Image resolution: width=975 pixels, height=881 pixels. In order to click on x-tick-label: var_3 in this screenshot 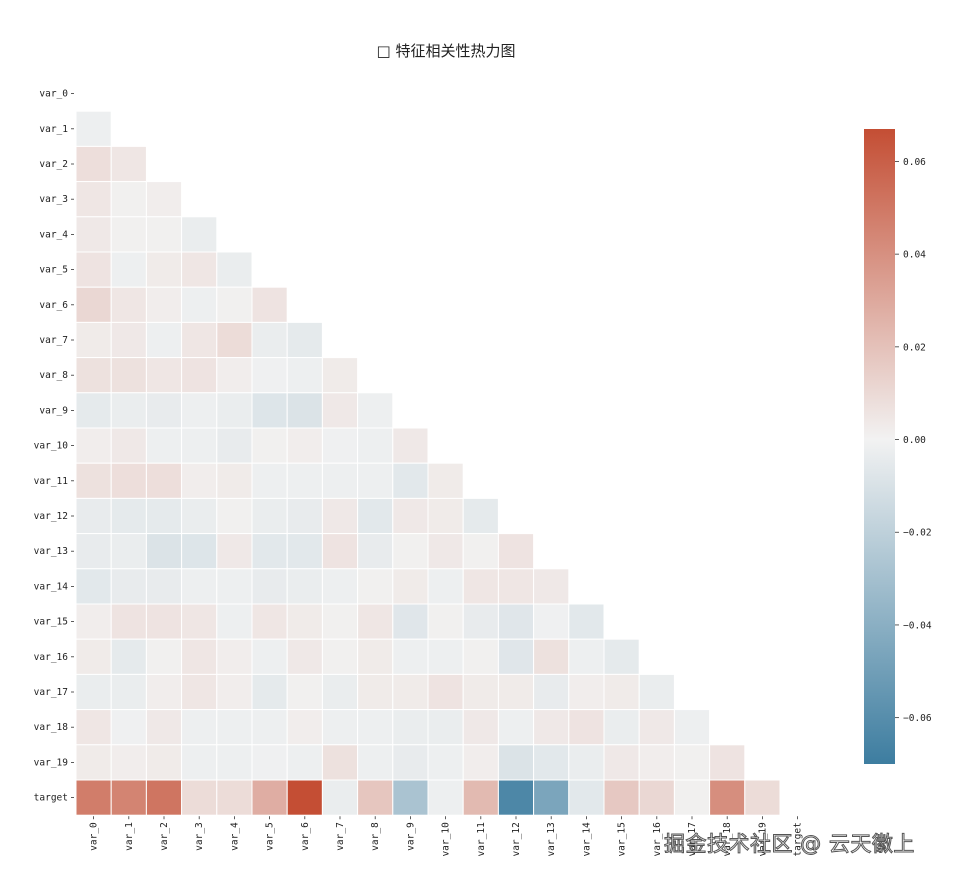, I will do `click(199, 836)`.